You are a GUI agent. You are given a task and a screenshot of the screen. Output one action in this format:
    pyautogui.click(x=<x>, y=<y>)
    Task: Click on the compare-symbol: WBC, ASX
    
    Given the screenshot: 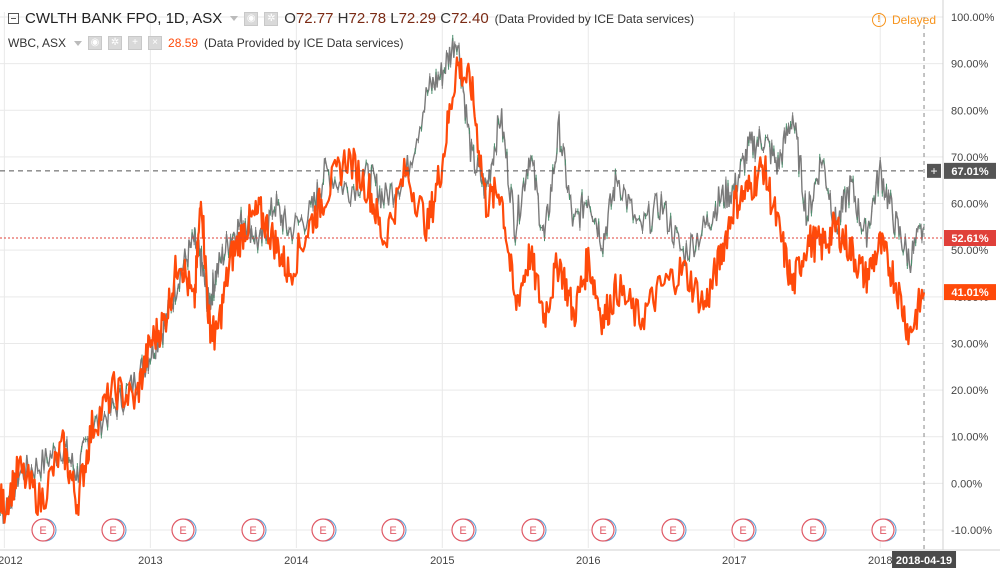 What is the action you would take?
    pyautogui.click(x=37, y=43)
    